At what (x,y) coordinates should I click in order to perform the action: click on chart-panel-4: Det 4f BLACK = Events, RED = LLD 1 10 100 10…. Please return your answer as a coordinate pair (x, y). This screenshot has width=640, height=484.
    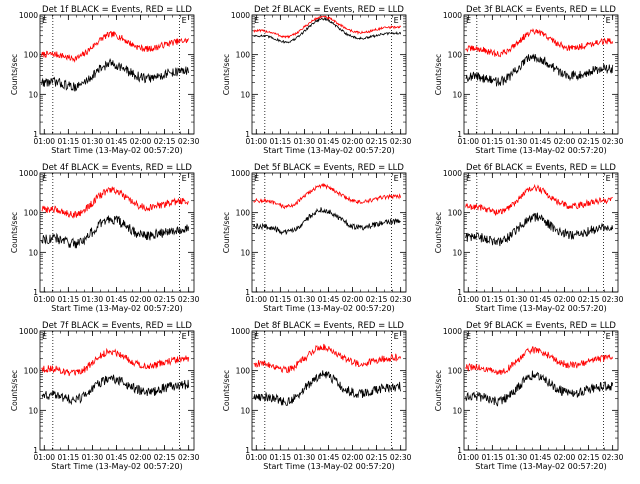
    Looking at the image, I should click on (105, 238).